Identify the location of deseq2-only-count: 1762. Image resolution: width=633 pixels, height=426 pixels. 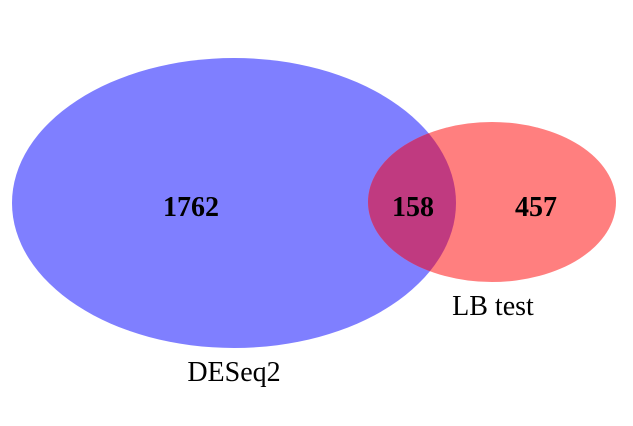
(191, 207).